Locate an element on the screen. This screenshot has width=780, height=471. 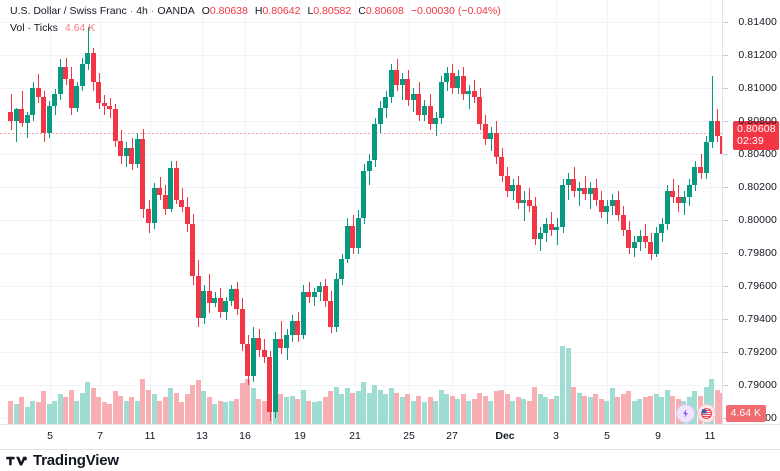
ohlc-high: H0.80642 is located at coordinates (278, 11).